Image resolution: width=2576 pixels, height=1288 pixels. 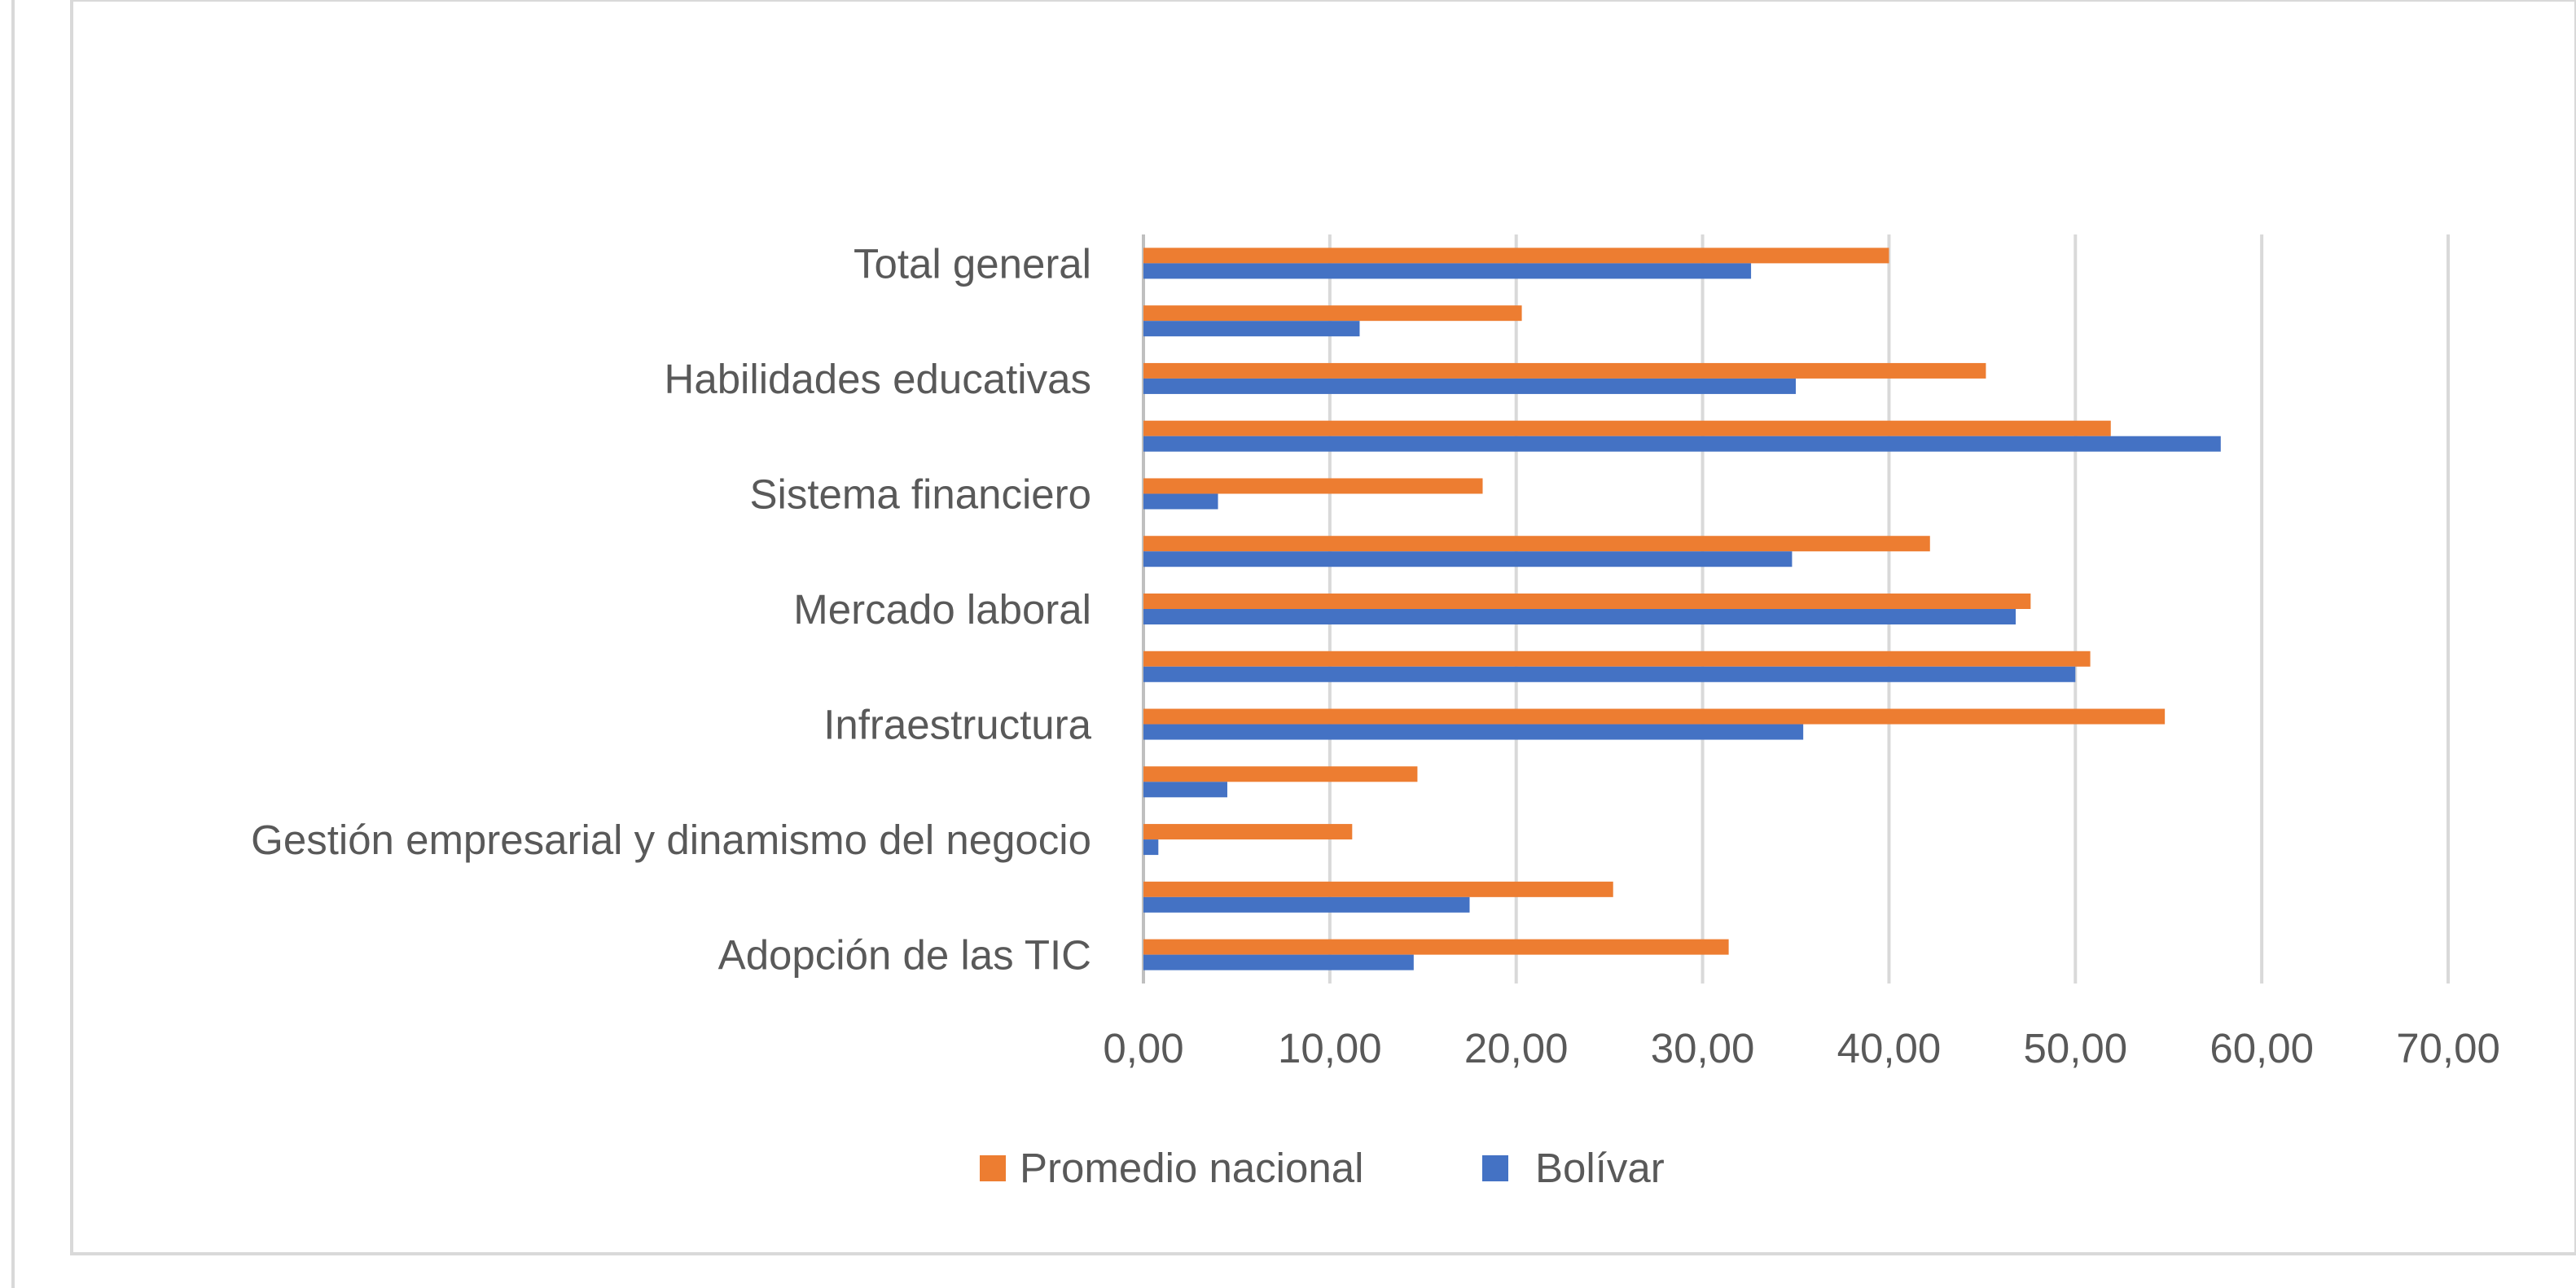 I want to click on x-tick-label: 0,00, so click(x=1143, y=1048).